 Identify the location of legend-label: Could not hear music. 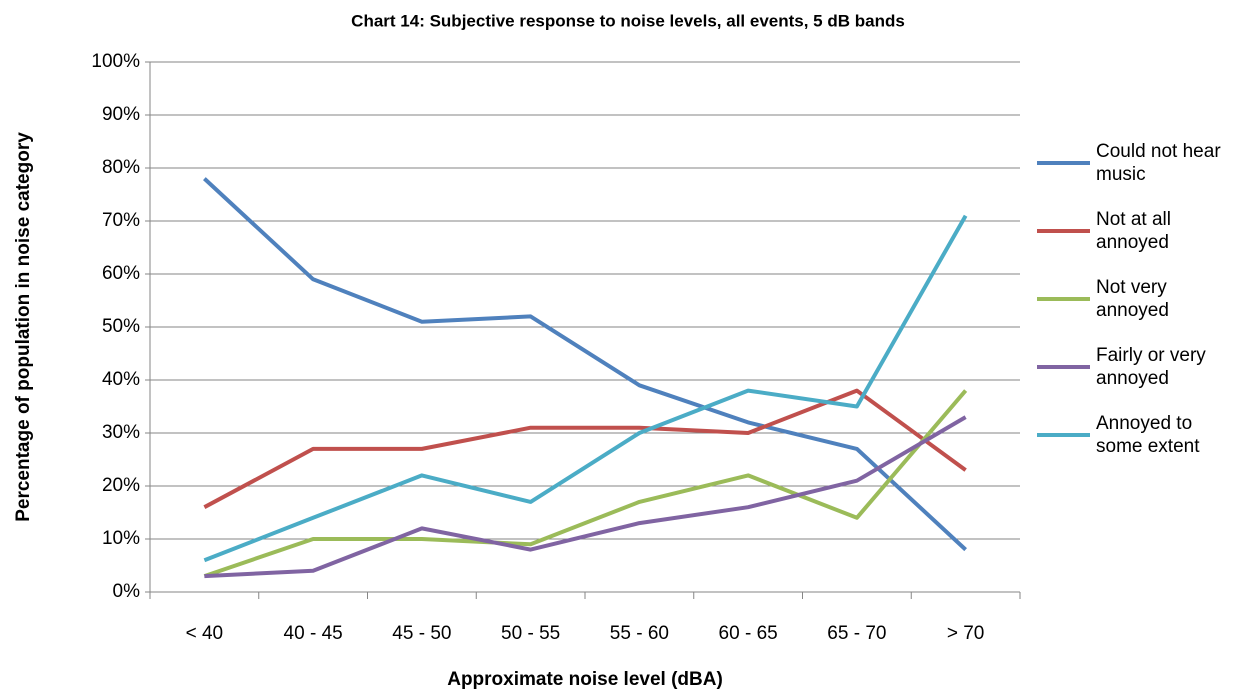
(1158, 163).